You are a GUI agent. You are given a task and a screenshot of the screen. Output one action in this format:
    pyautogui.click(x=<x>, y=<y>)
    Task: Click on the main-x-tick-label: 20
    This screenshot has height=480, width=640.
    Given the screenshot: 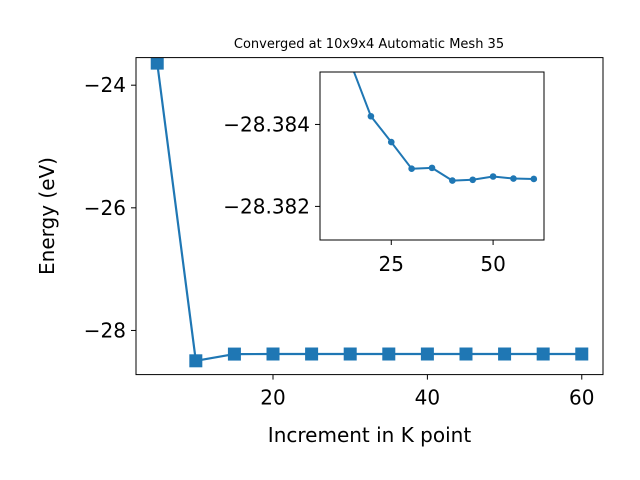 What is the action you would take?
    pyautogui.click(x=272, y=398)
    